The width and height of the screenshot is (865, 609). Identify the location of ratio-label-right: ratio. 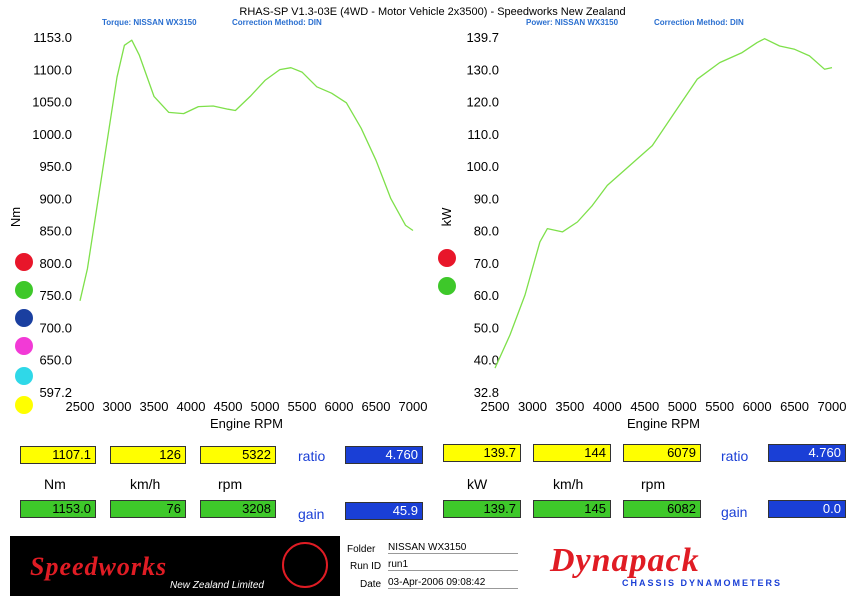
(735, 456).